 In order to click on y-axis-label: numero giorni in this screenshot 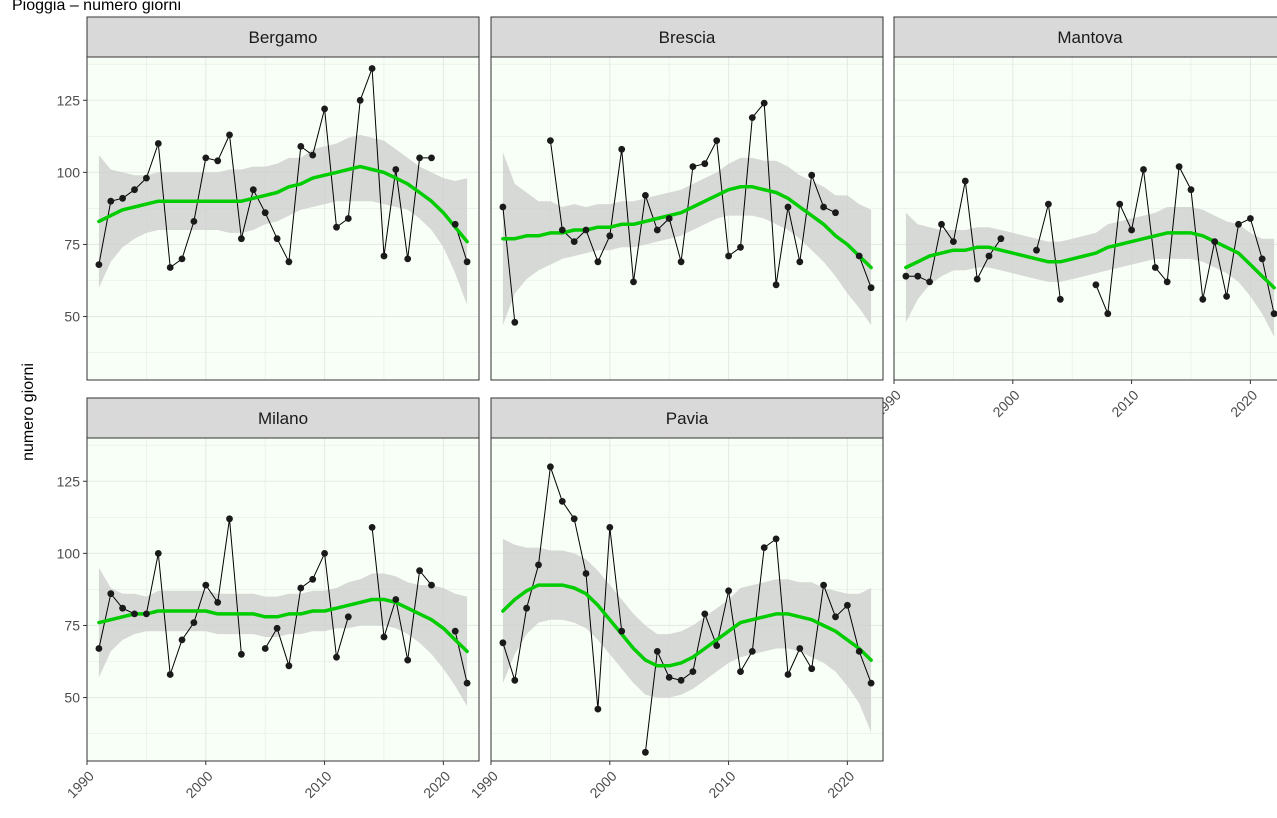, I will do `click(28, 412)`.